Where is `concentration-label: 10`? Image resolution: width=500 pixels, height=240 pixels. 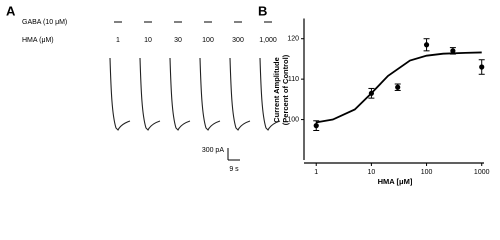
concentration-label: 10 is located at coordinates (148, 40).